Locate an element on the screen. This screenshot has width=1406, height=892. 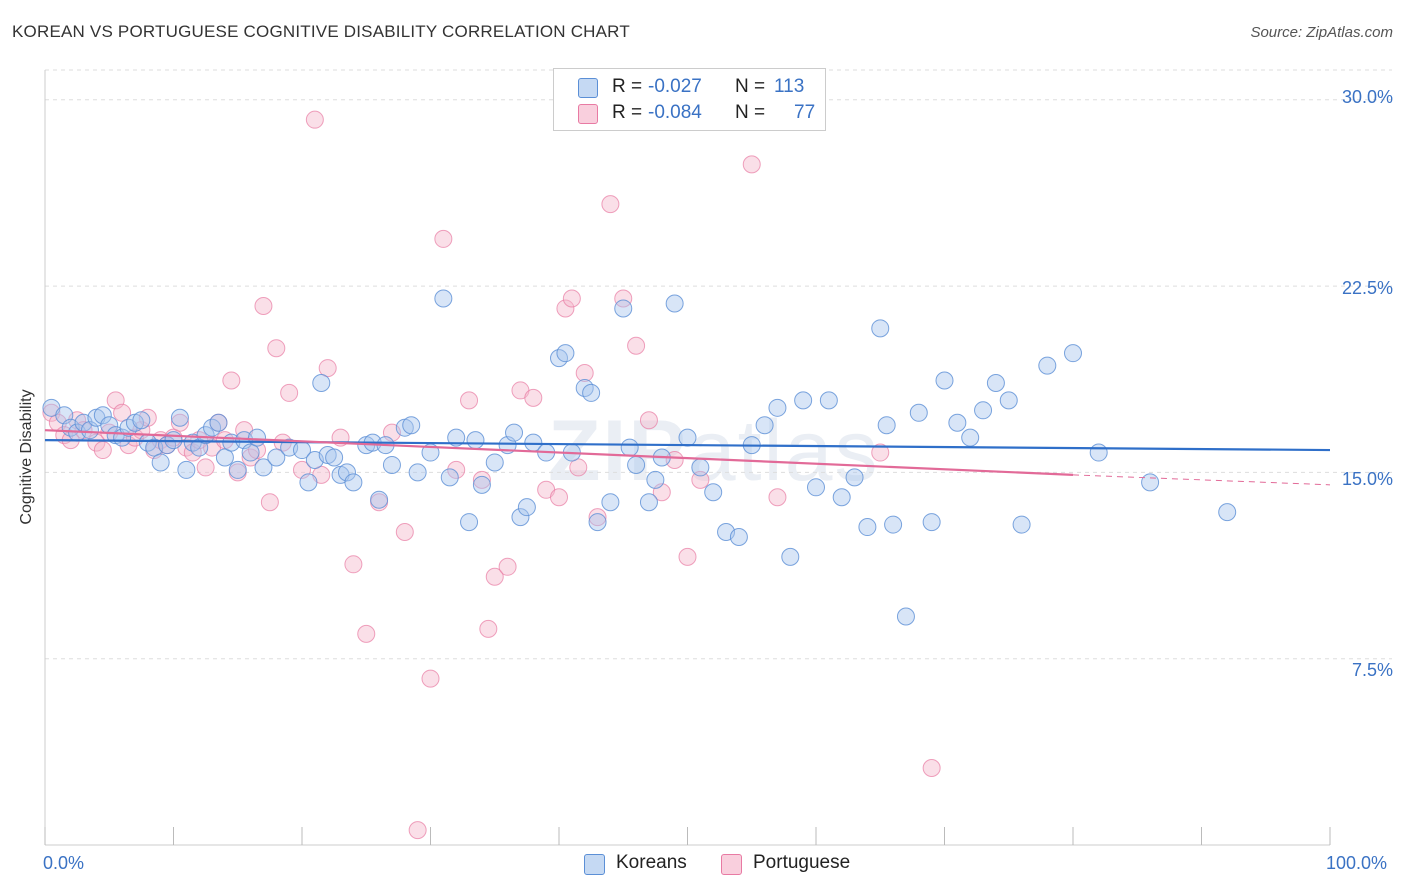
portuguese-swatch is located at coordinates (588, 114).